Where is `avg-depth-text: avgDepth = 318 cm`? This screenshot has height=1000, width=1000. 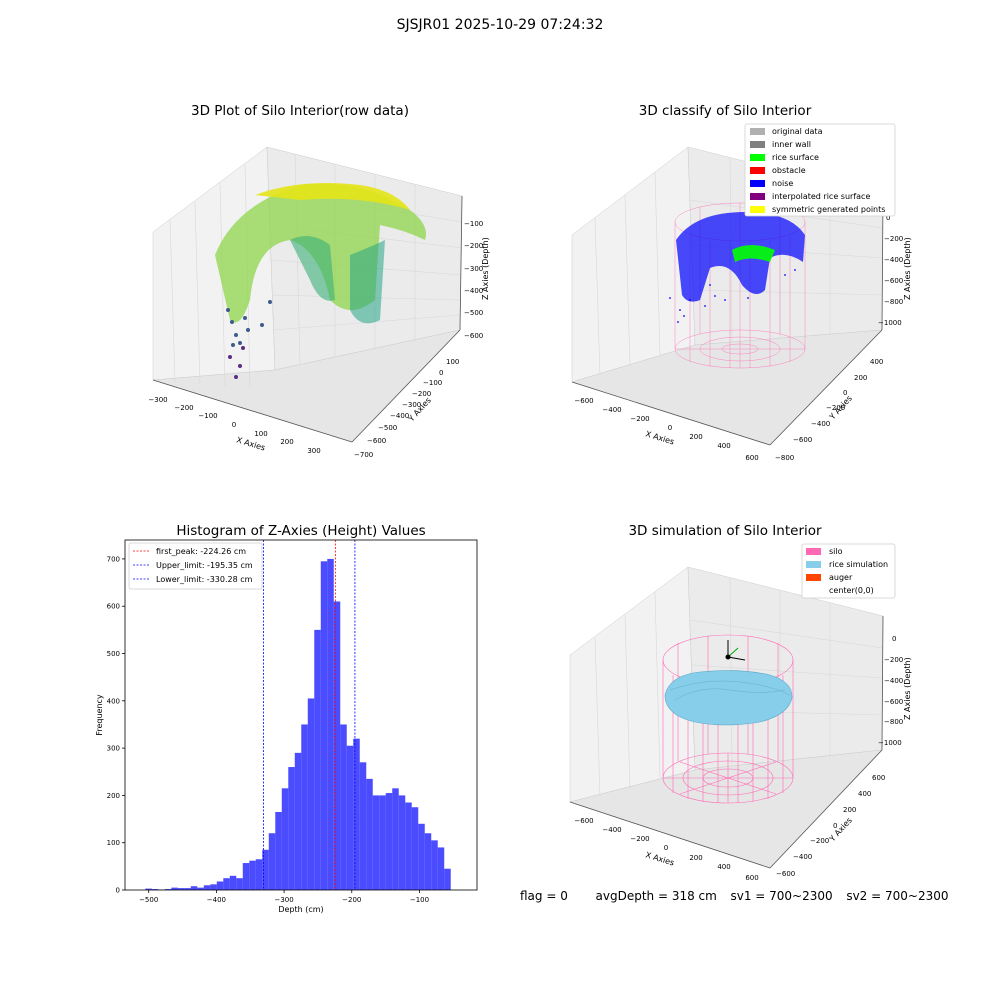 avg-depth-text: avgDepth = 318 cm is located at coordinates (656, 896).